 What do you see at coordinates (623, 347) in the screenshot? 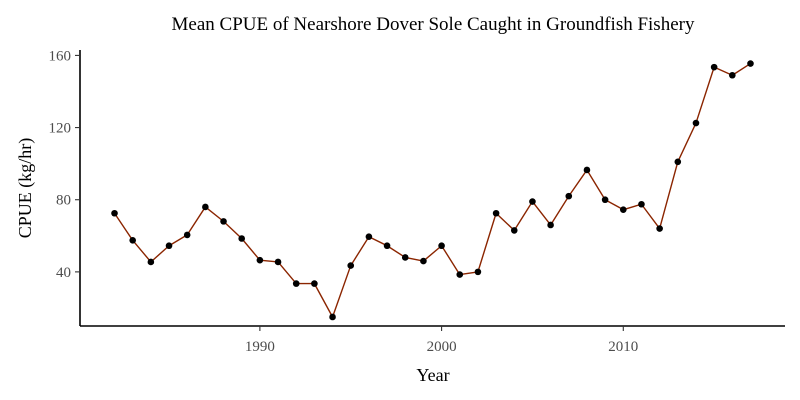
I see `x-tick-label-2010: 2010` at bounding box center [623, 347].